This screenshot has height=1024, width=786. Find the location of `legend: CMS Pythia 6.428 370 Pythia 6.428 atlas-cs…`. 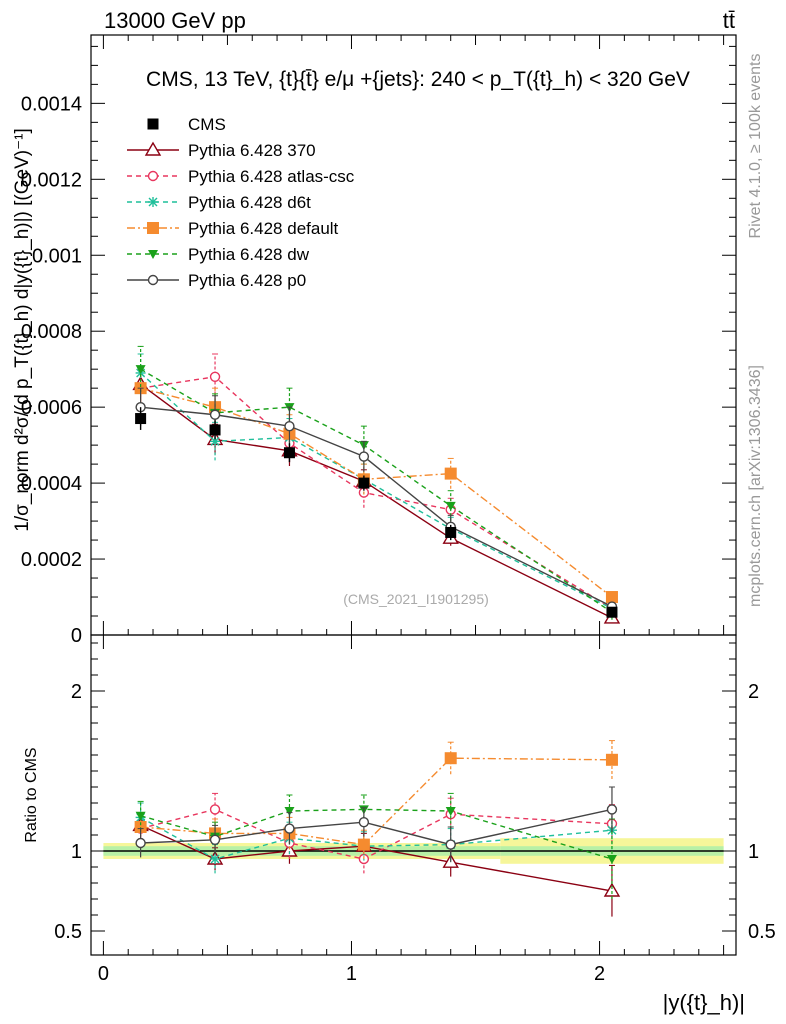

legend: CMS Pythia 6.428 370 Pythia 6.428 atlas-cs… is located at coordinates (241, 202).